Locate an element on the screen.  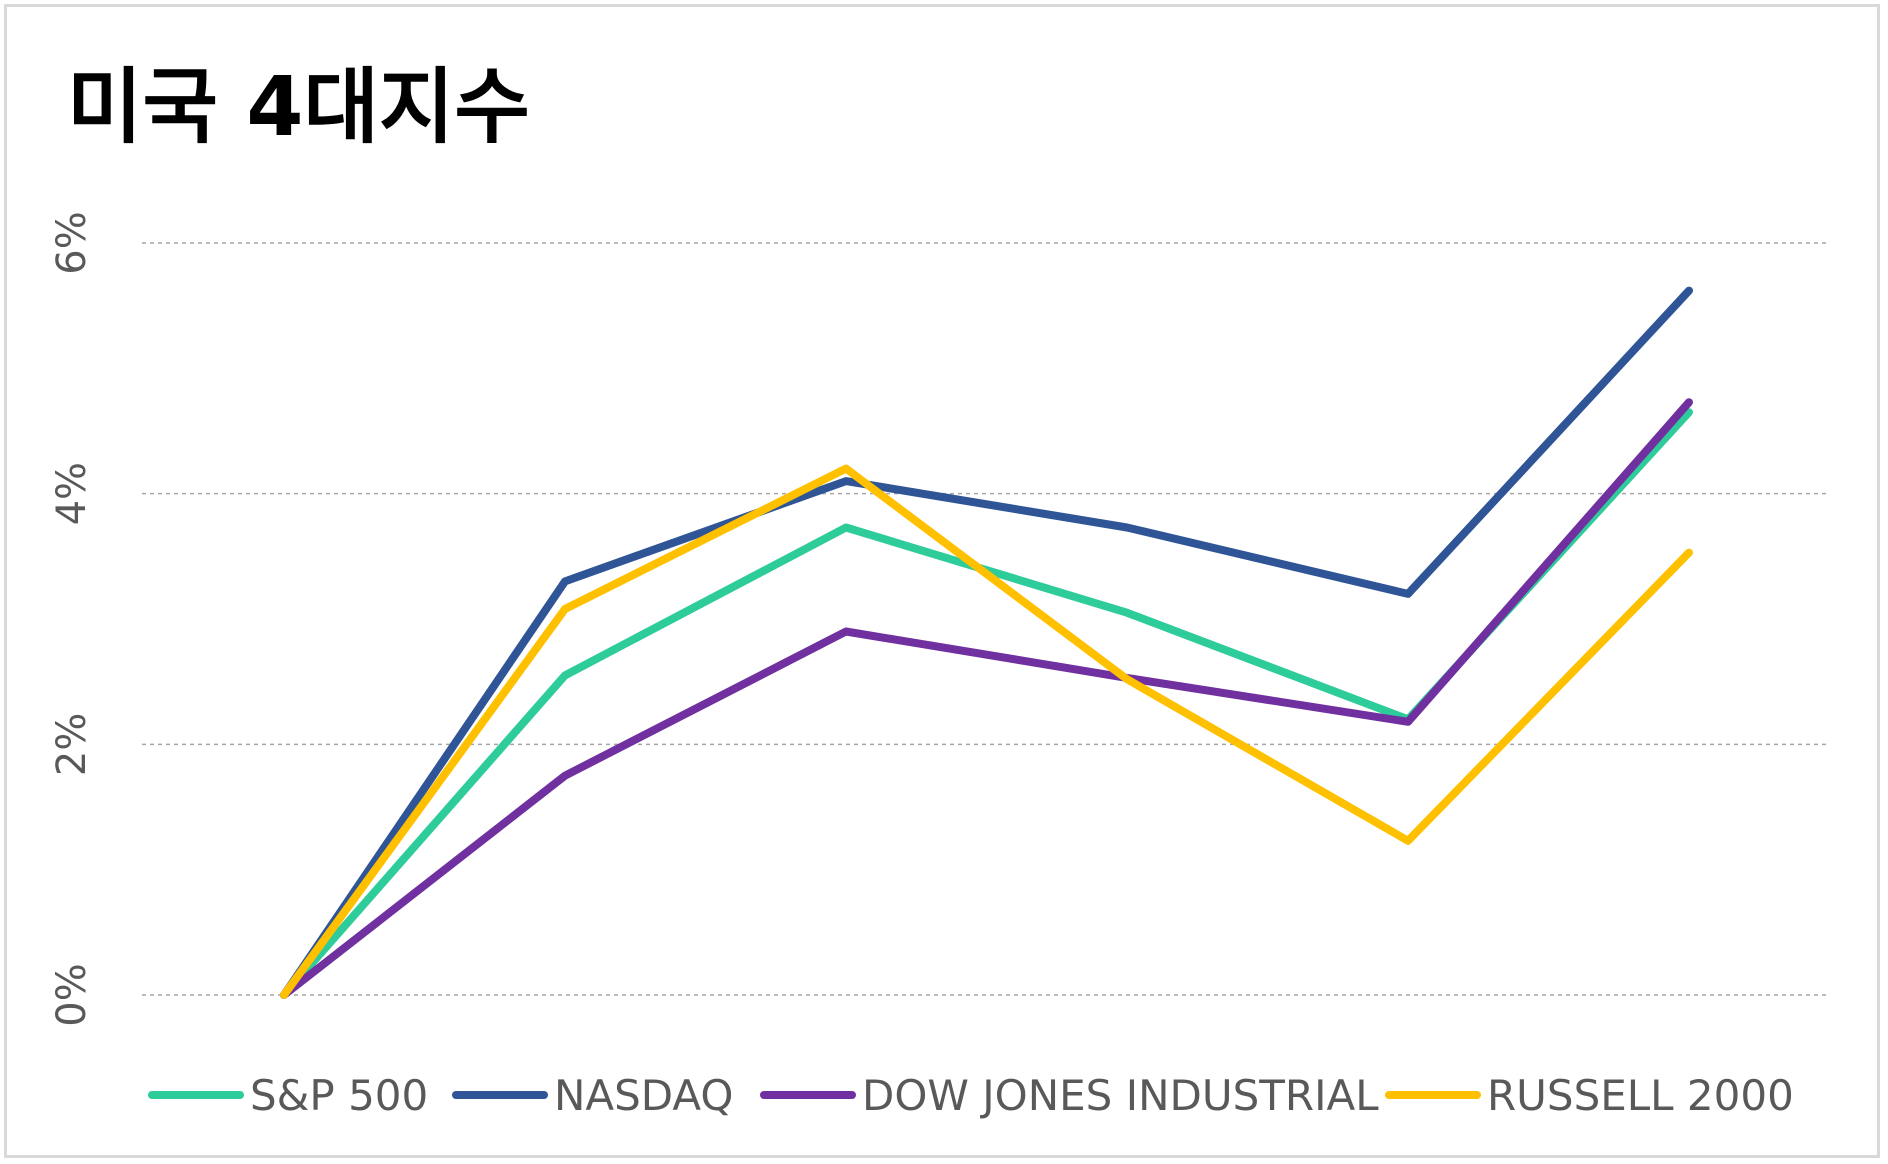
y-tick-label: 2% is located at coordinates (72, 744).